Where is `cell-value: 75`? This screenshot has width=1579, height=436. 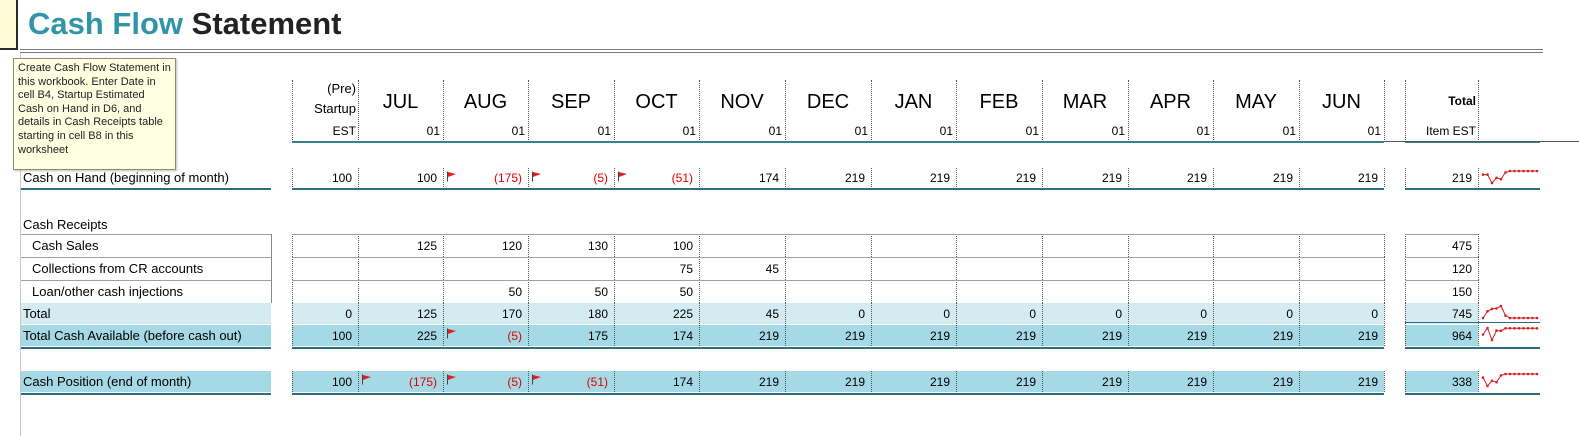
cell-value: 75 is located at coordinates (686, 269).